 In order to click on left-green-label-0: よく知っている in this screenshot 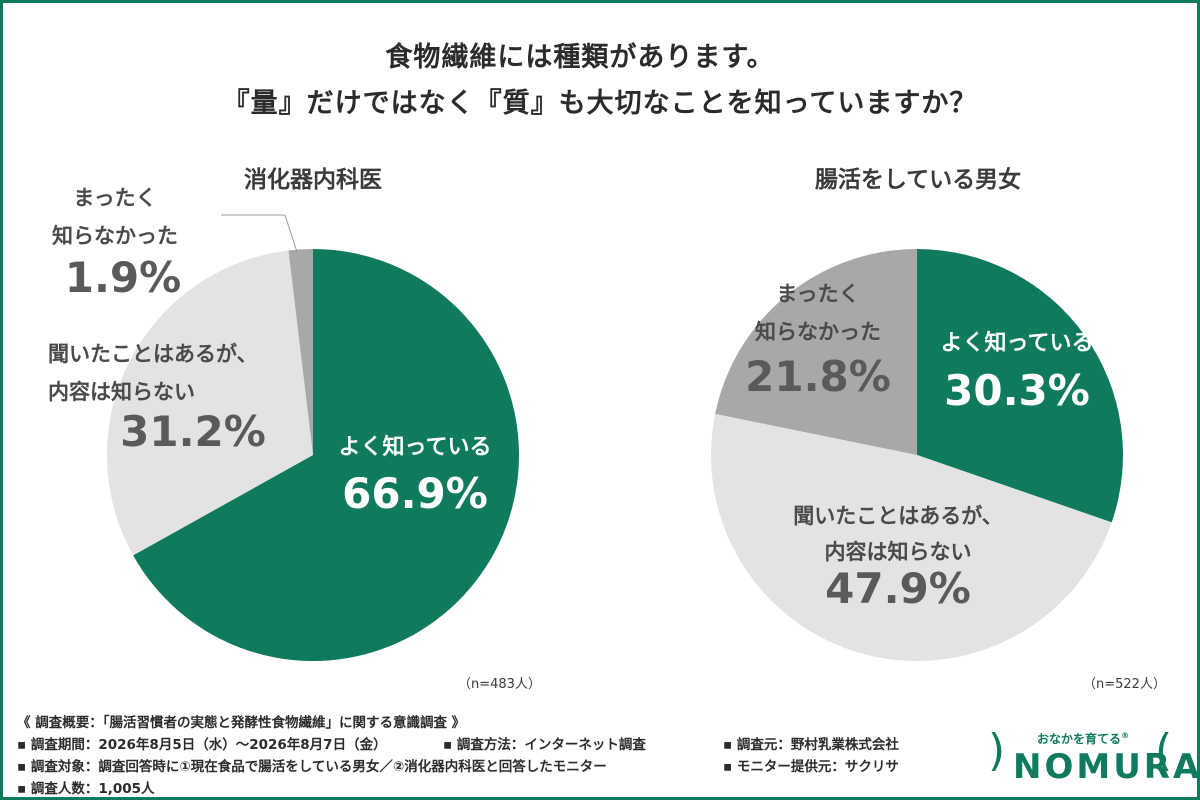, I will do `click(415, 447)`.